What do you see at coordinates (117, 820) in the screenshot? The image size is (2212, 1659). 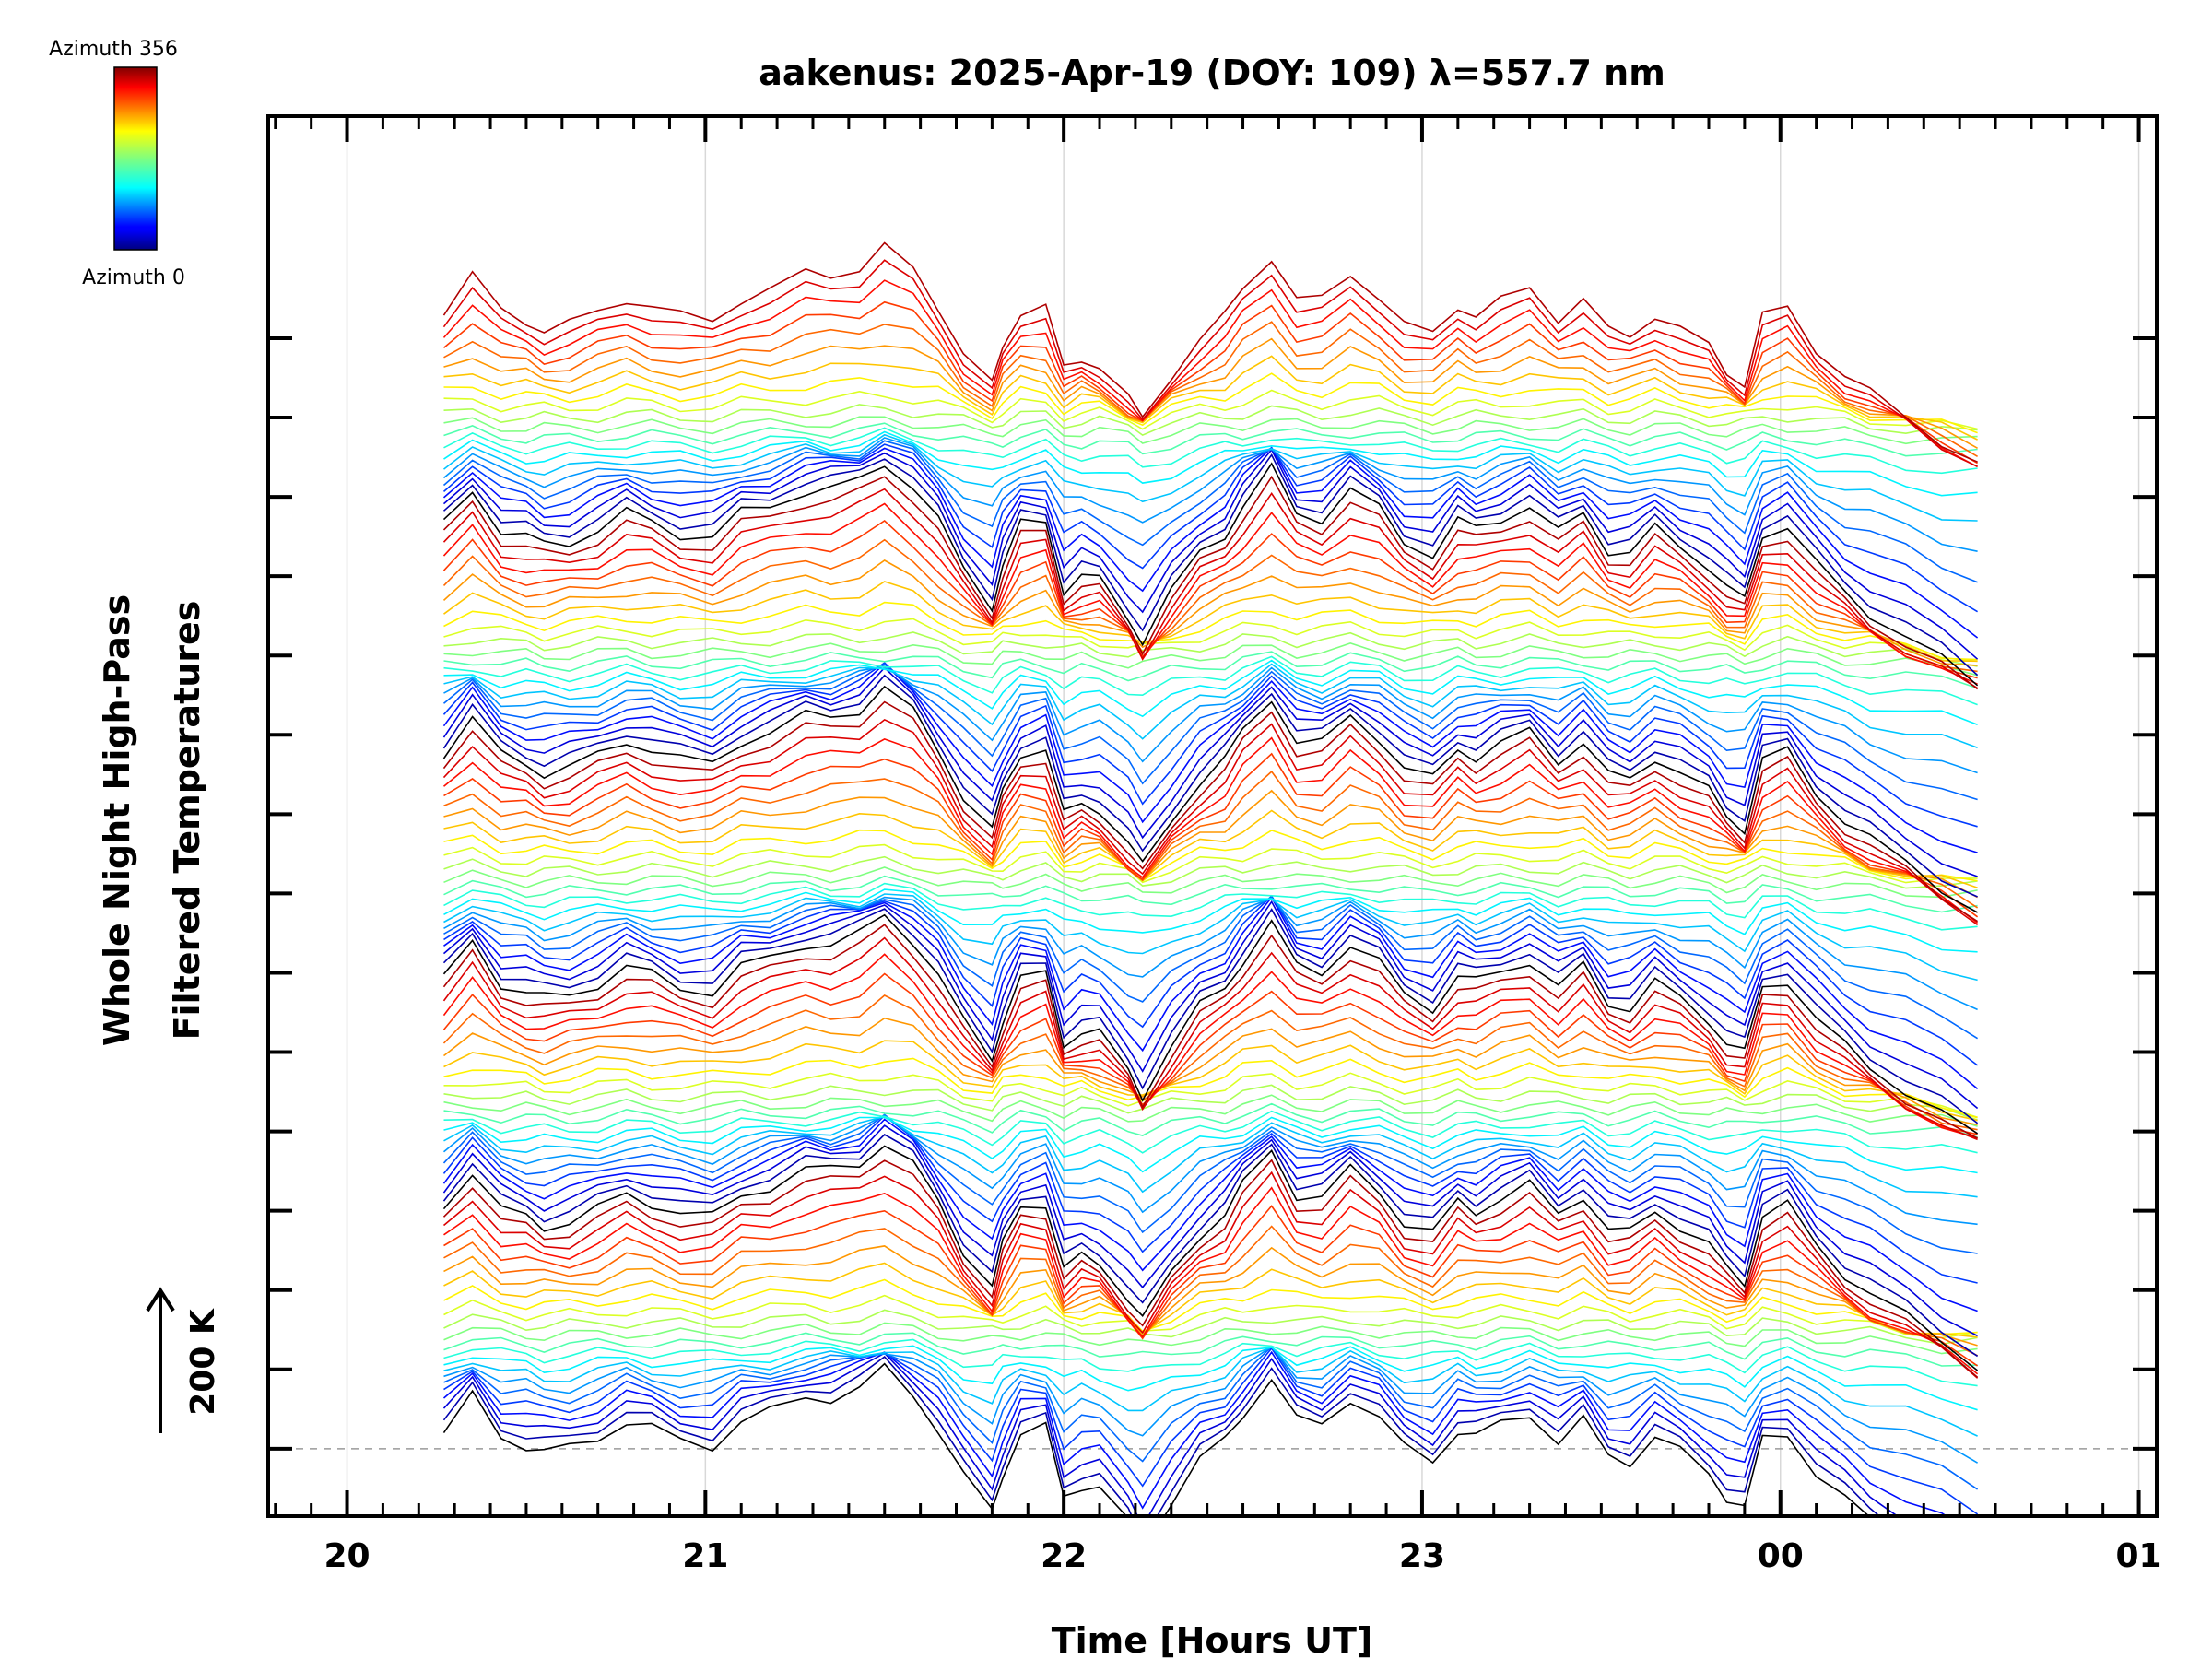 I see `y-axis-label-line1: Whole Night High-Pass` at bounding box center [117, 820].